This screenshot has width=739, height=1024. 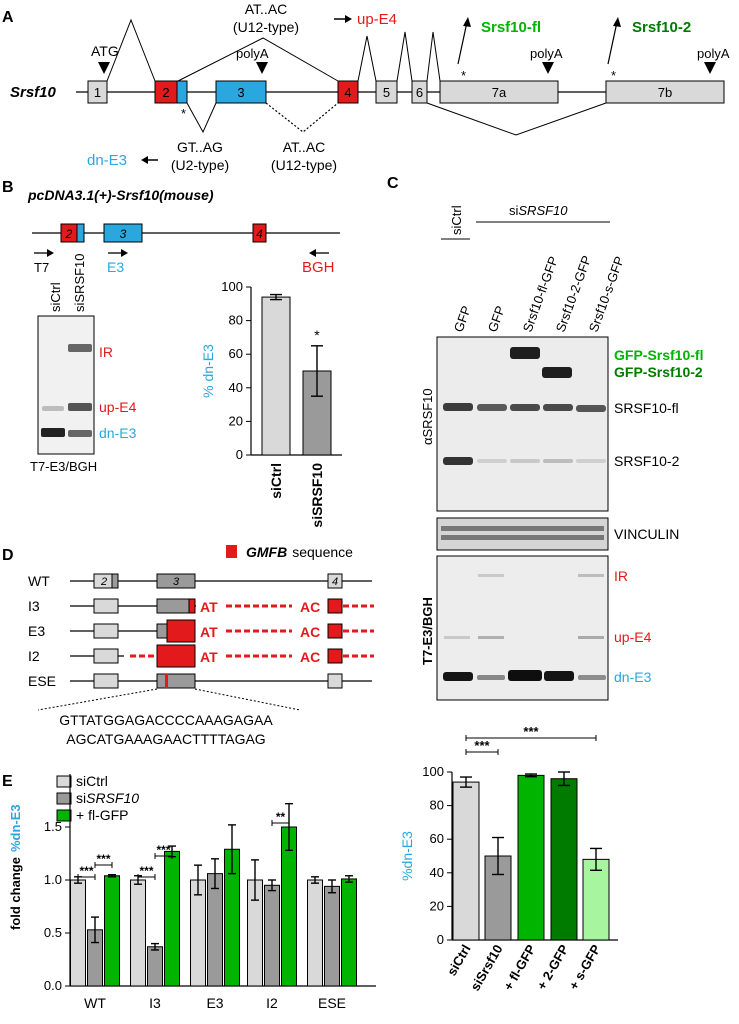 What do you see at coordinates (633, 637) in the screenshot?
I see `gel-c-up-e4-label: up-E4` at bounding box center [633, 637].